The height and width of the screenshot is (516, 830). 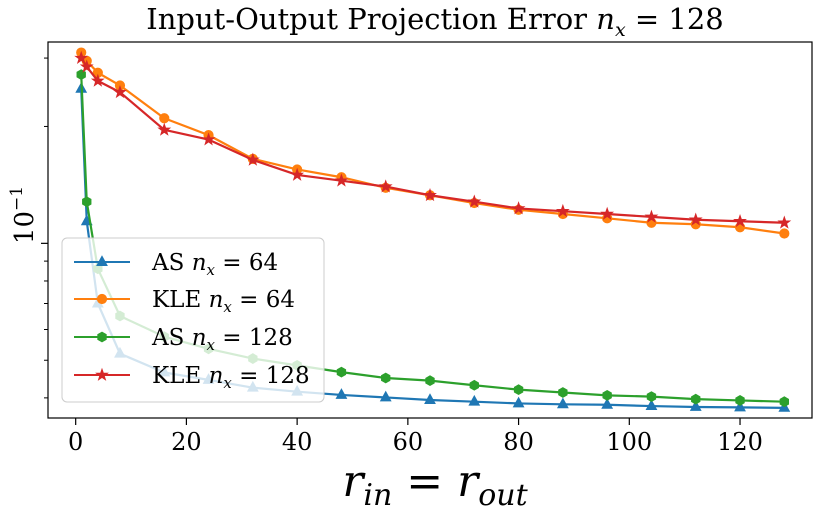 I want to click on y-axis-label-exp: −1, so click(x=17, y=198).